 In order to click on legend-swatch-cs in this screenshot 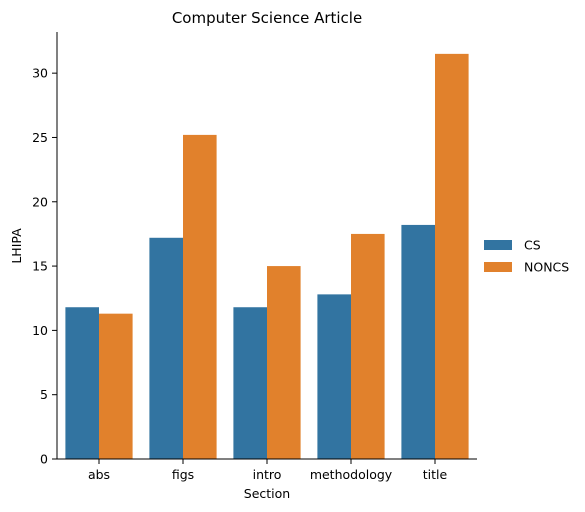, I will do `click(498, 245)`.